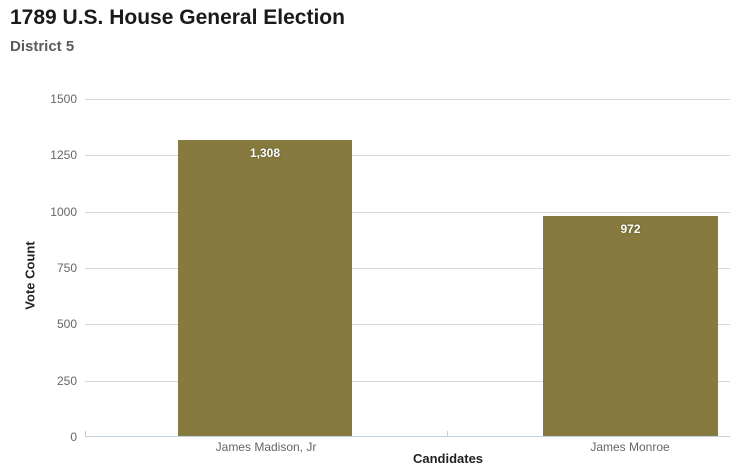 This screenshot has width=730, height=474. What do you see at coordinates (265, 153) in the screenshot?
I see `data-label-james-madison-jr: 1,308` at bounding box center [265, 153].